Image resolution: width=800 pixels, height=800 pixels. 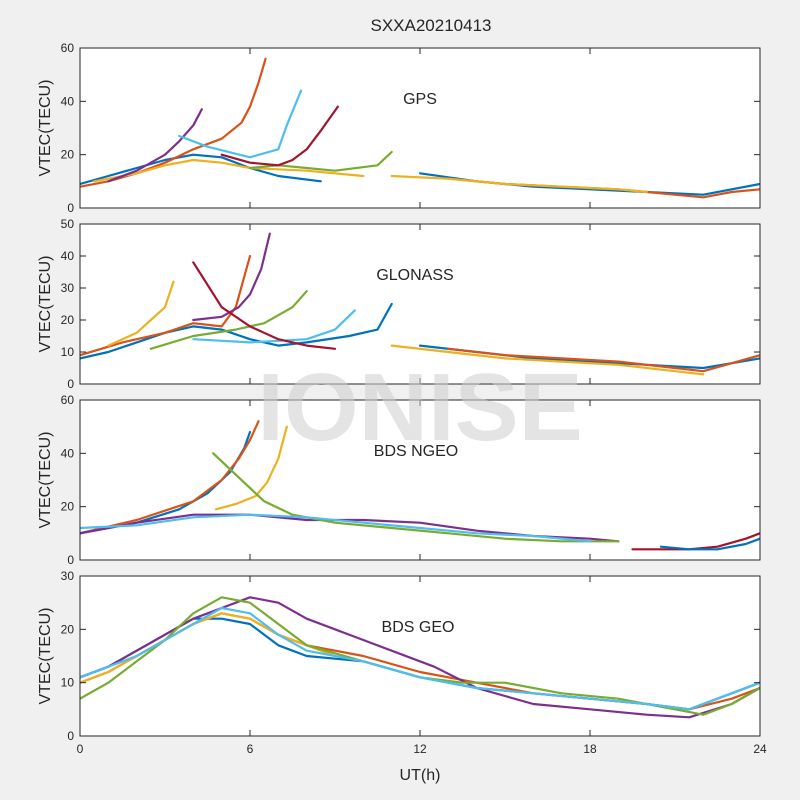 What do you see at coordinates (431, 25) in the screenshot?
I see `chart-title: SXXA20210413` at bounding box center [431, 25].